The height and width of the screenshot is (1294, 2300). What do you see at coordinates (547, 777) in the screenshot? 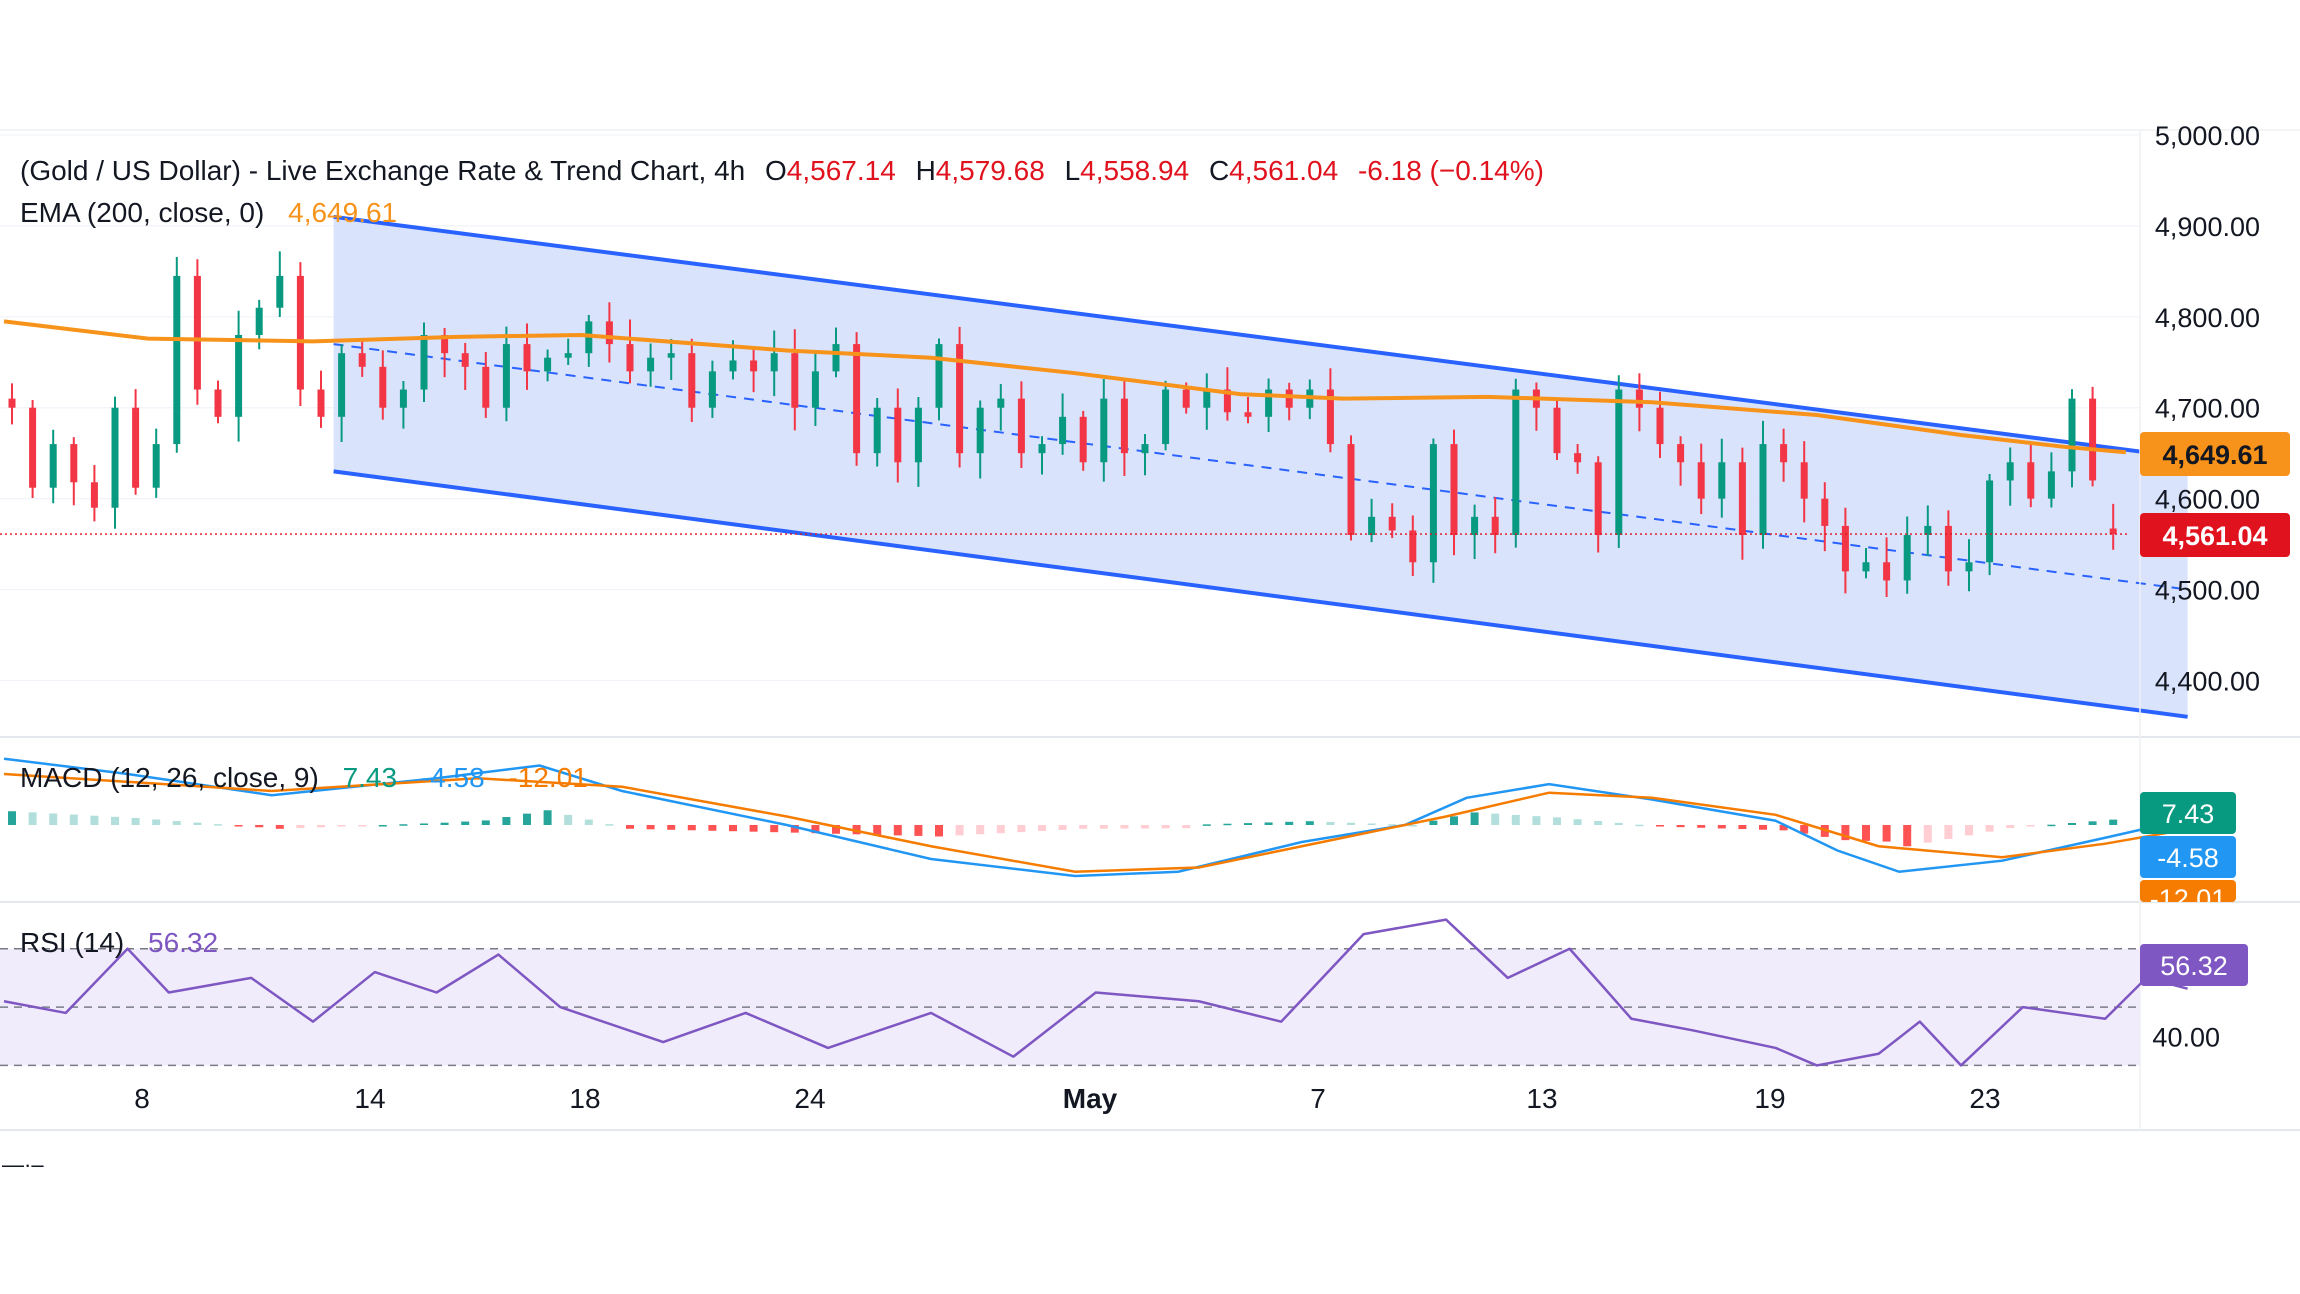
I see `macd-legend-signal: -12.01` at bounding box center [547, 777].